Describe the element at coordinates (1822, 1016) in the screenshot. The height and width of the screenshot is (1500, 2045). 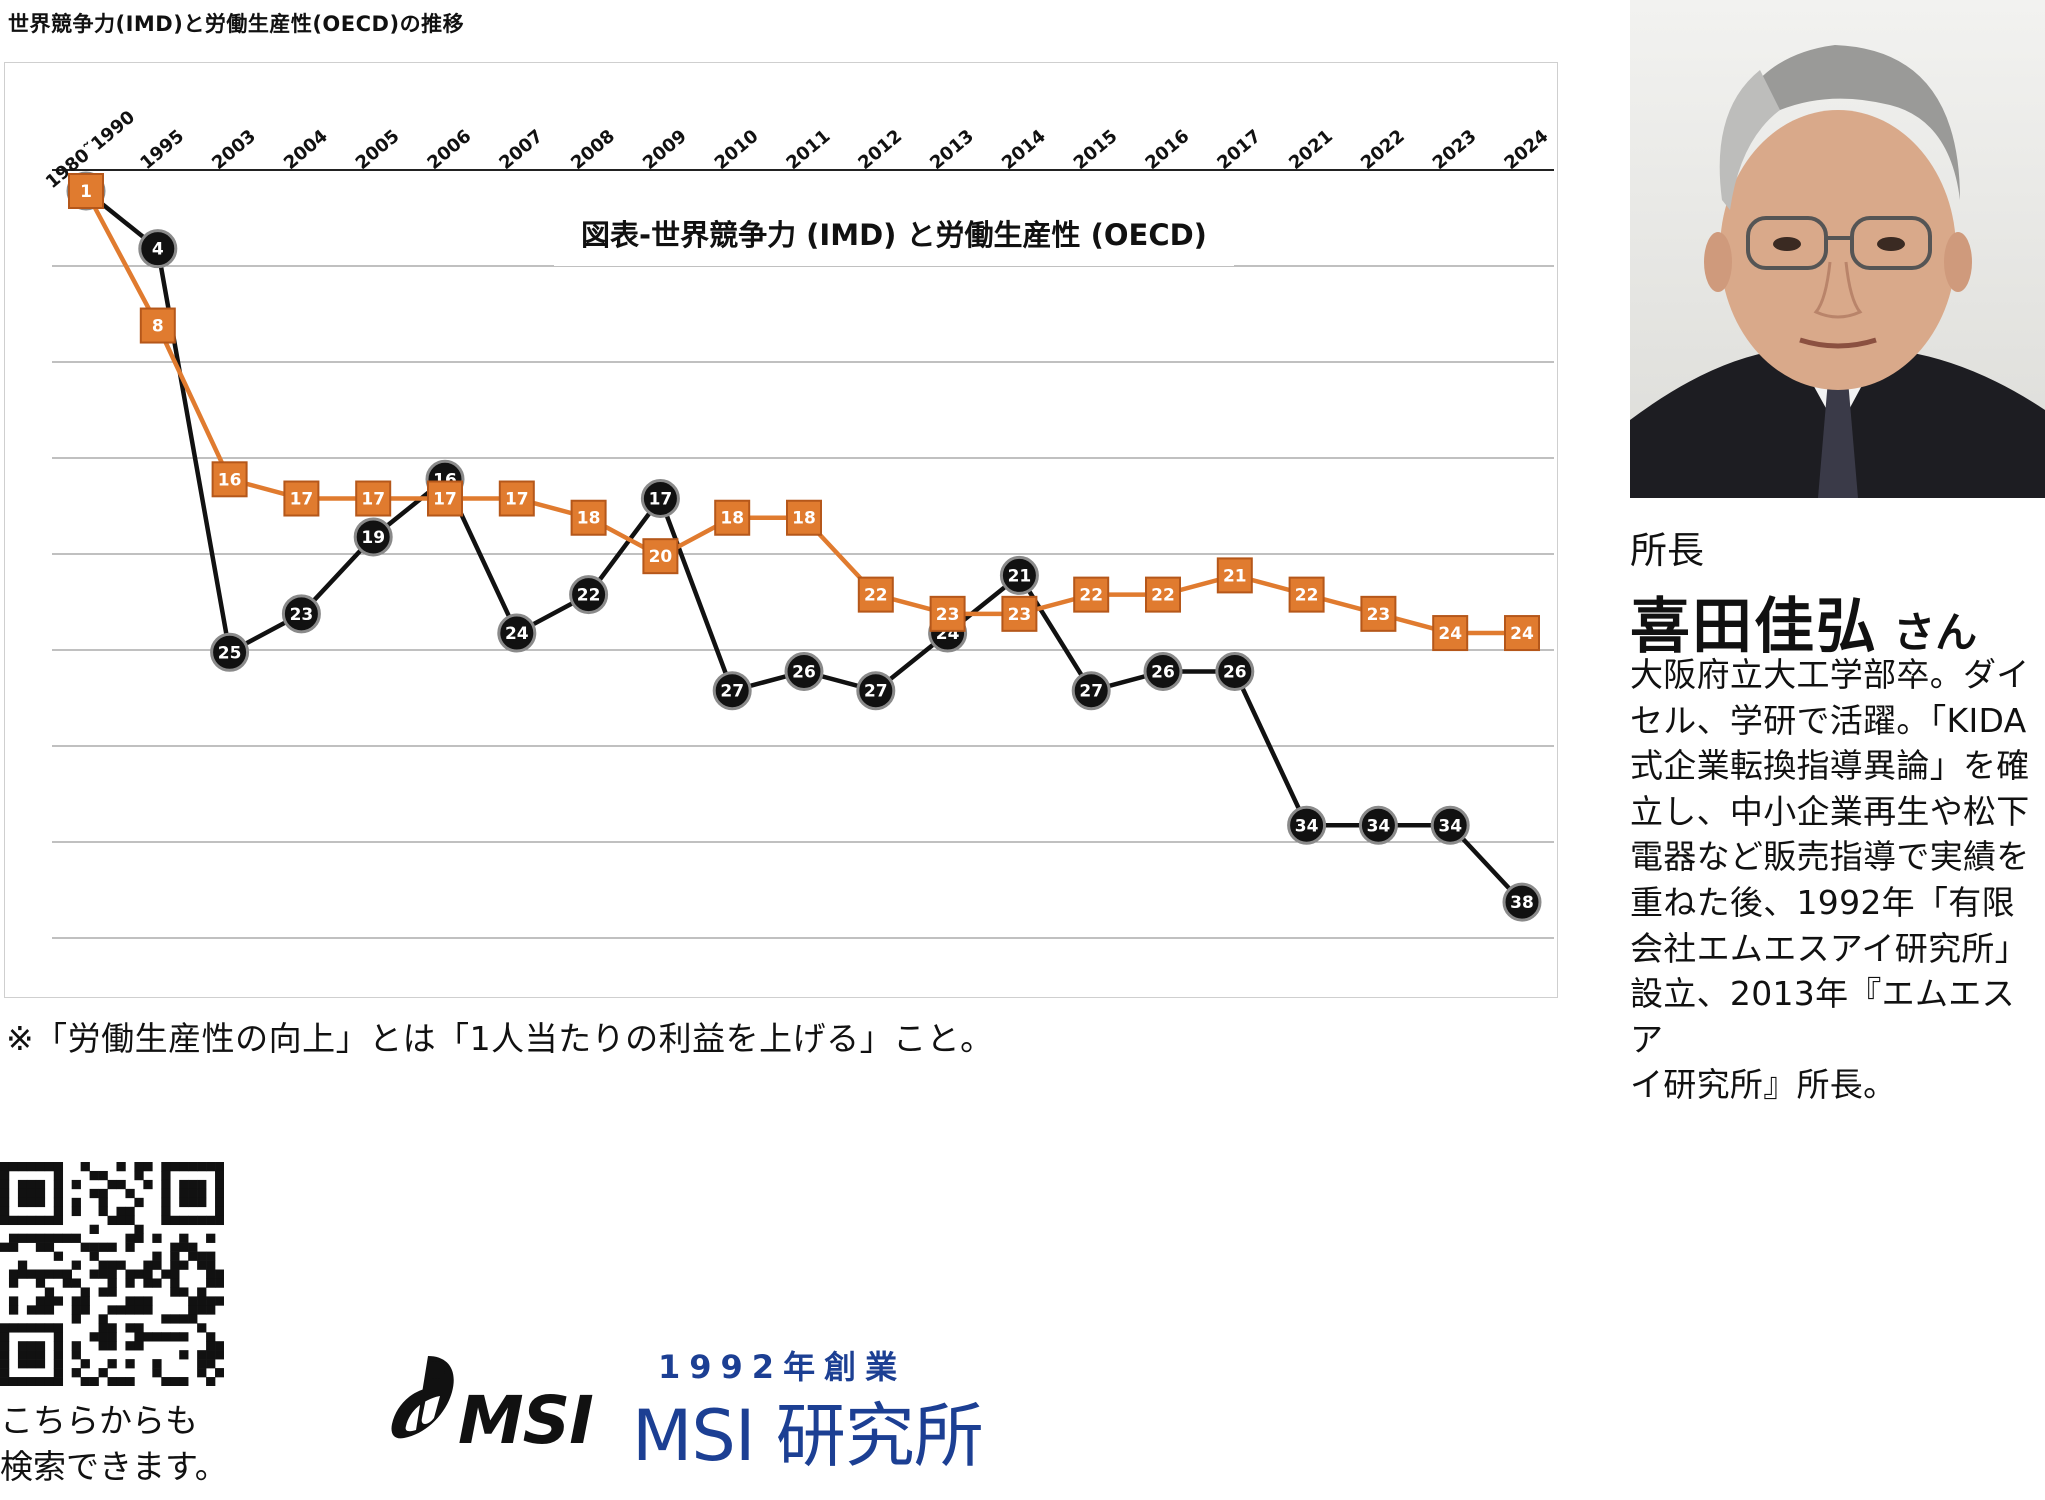
I see `bio-line: 設立、2013年『エムエスア` at that location.